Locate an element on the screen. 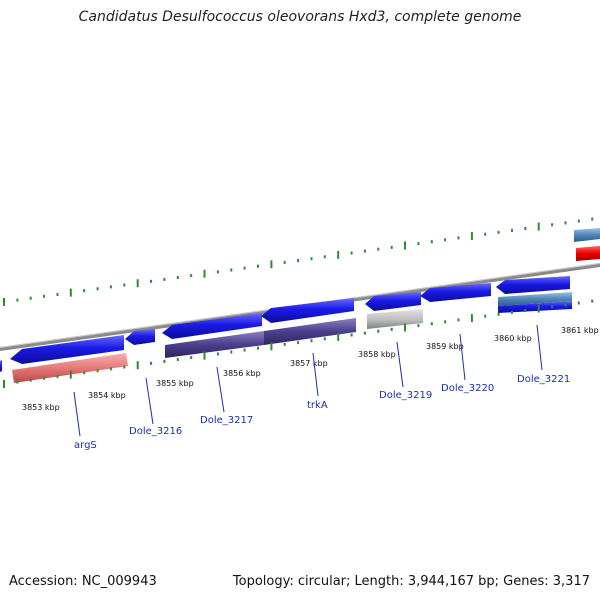 This screenshot has height=600, width=600. tick-label-3856: 3856 kbp is located at coordinates (242, 373).